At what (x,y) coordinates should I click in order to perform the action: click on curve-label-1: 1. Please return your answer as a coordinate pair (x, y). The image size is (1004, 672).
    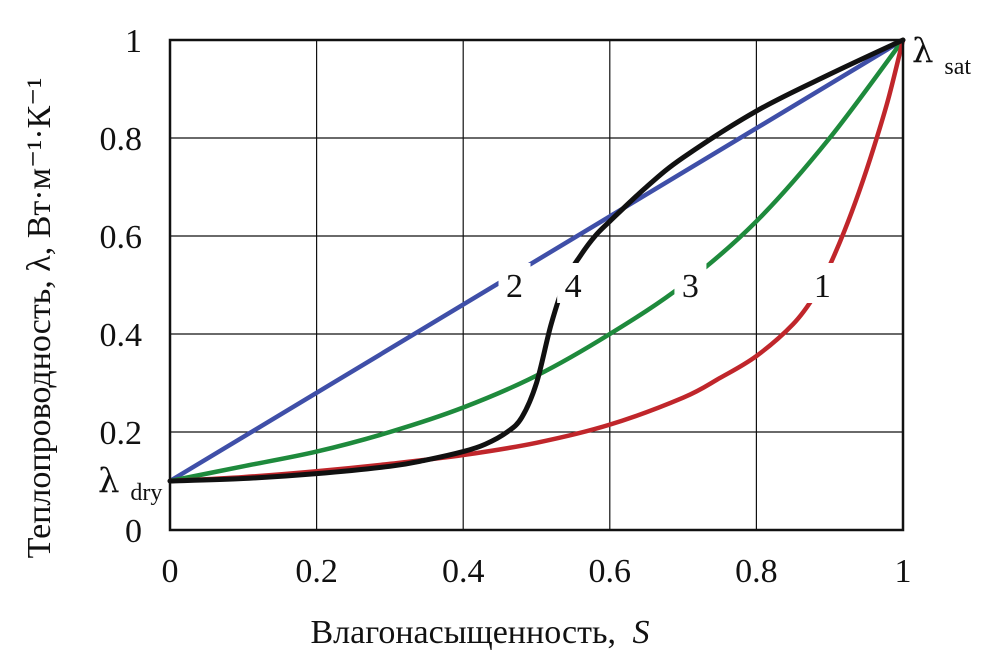
    Looking at the image, I should click on (822, 286).